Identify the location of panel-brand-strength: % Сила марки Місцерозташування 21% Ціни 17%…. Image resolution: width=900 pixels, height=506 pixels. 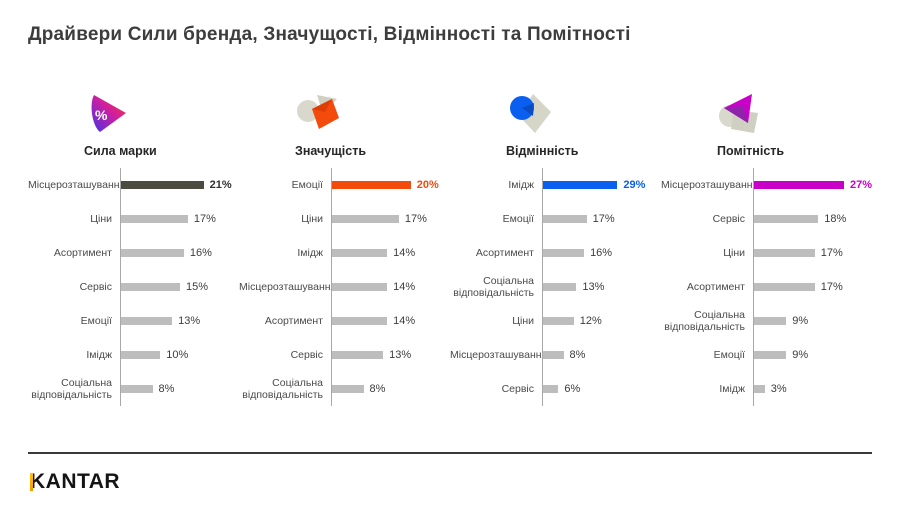
(133, 248).